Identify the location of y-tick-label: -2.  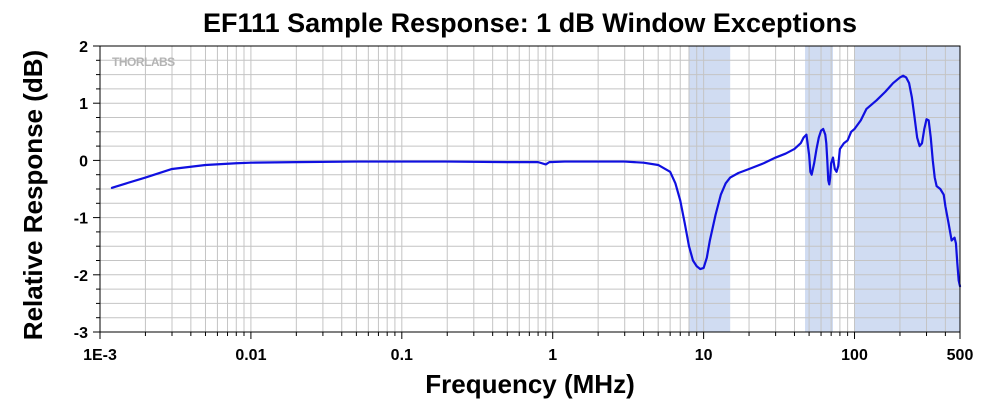
(81, 276).